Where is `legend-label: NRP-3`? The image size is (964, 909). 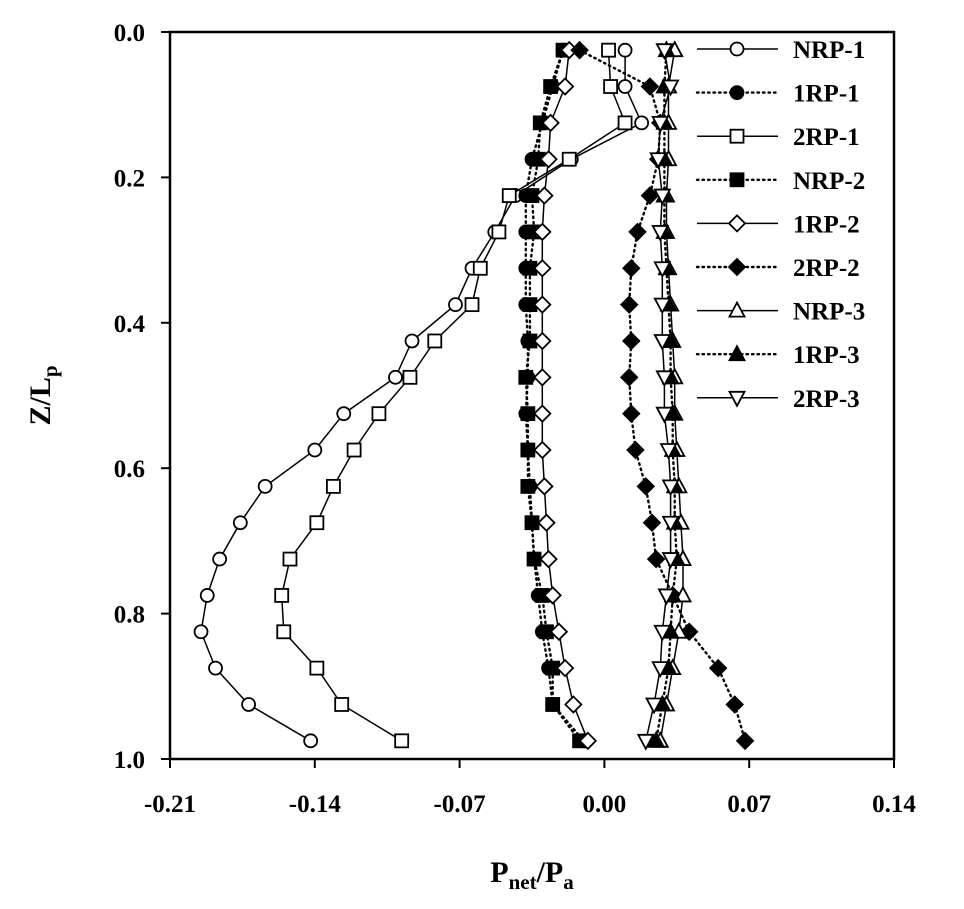
legend-label: NRP-3 is located at coordinates (829, 312).